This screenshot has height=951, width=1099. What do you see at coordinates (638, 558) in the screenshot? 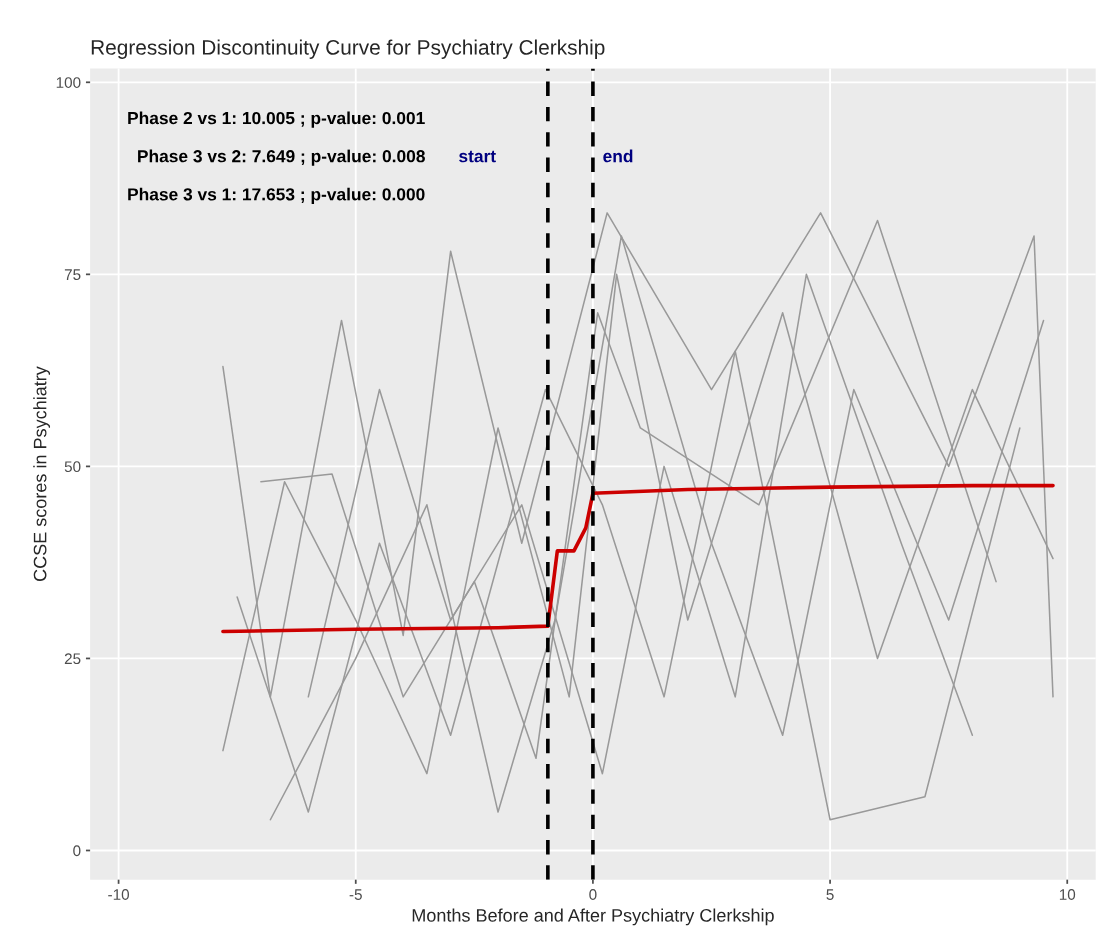
I see `line-series` at bounding box center [638, 558].